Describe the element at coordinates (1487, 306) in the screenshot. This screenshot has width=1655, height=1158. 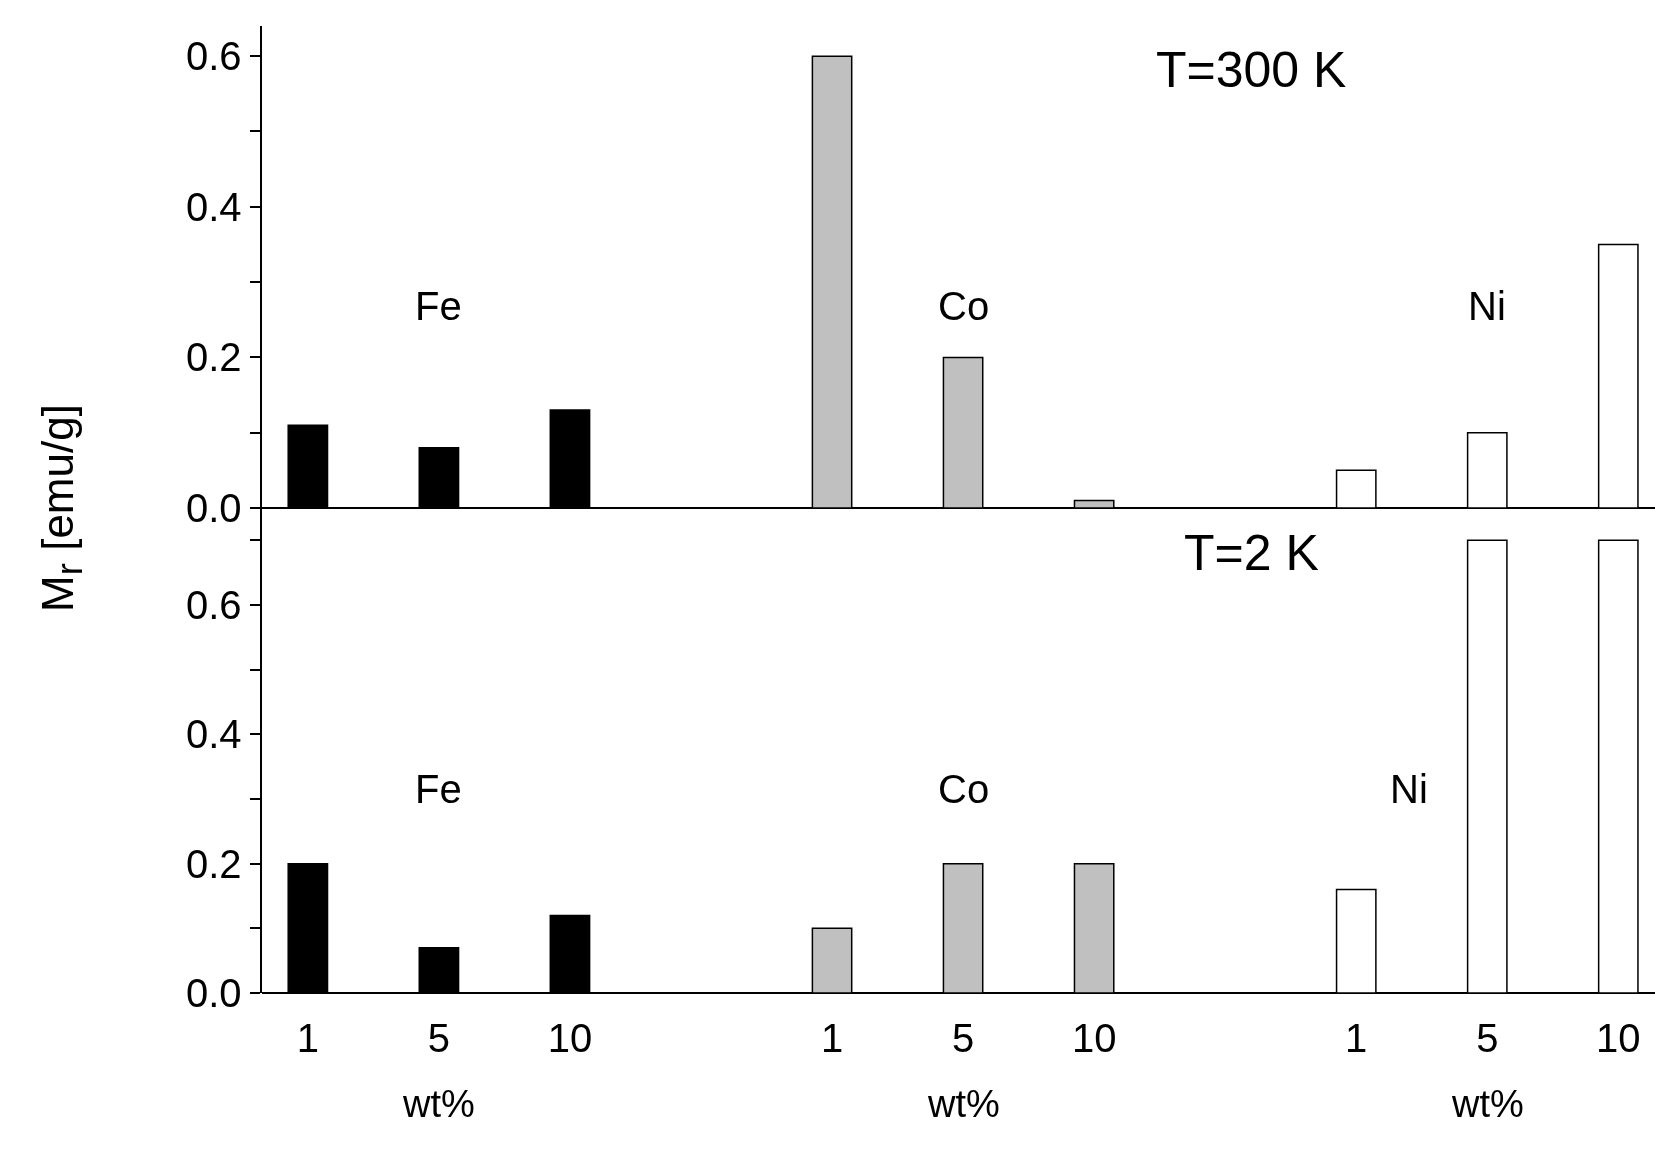
I see `text: Ni` at that location.